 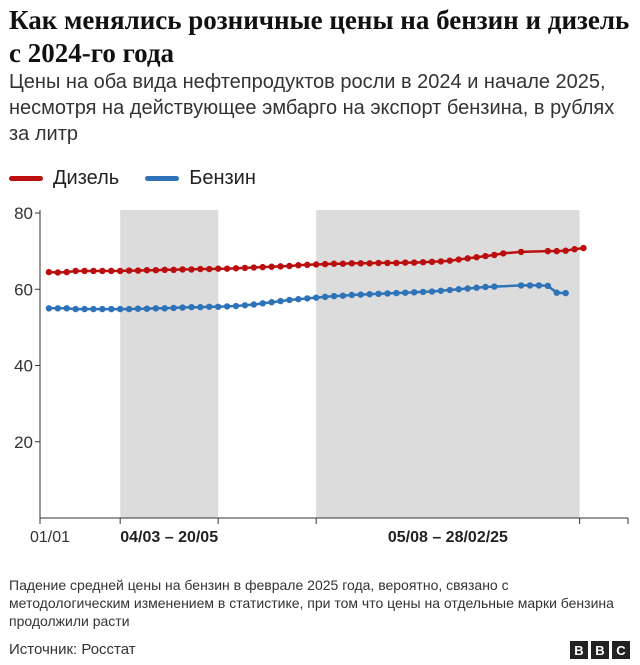 I want to click on bbc-logo: B B C, so click(x=598, y=650).